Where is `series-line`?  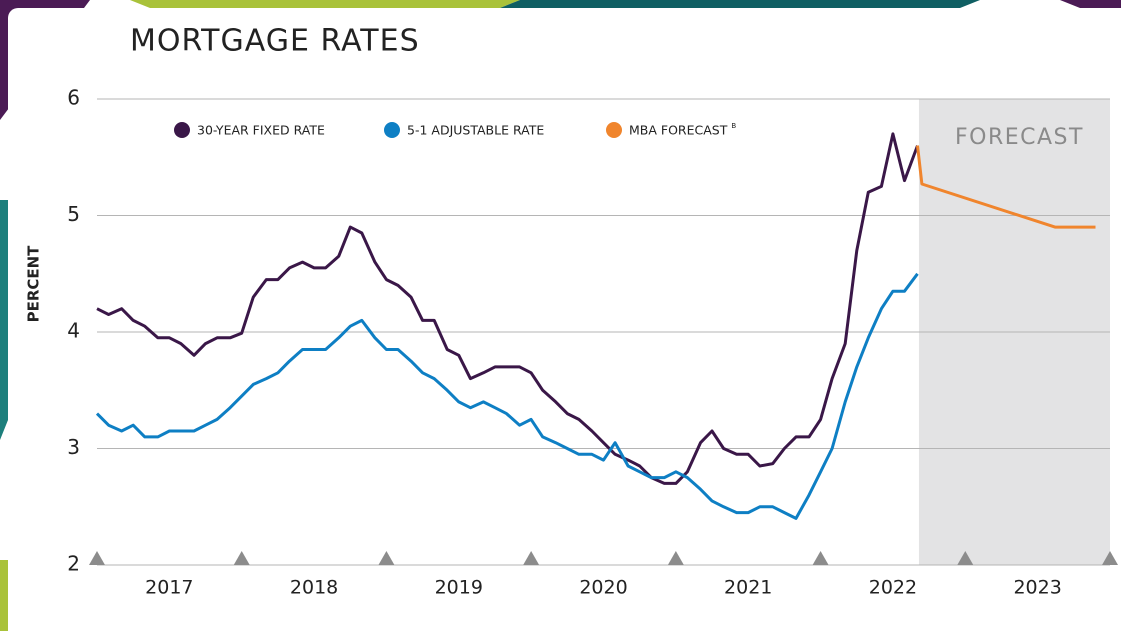 series-line is located at coordinates (1006, 187).